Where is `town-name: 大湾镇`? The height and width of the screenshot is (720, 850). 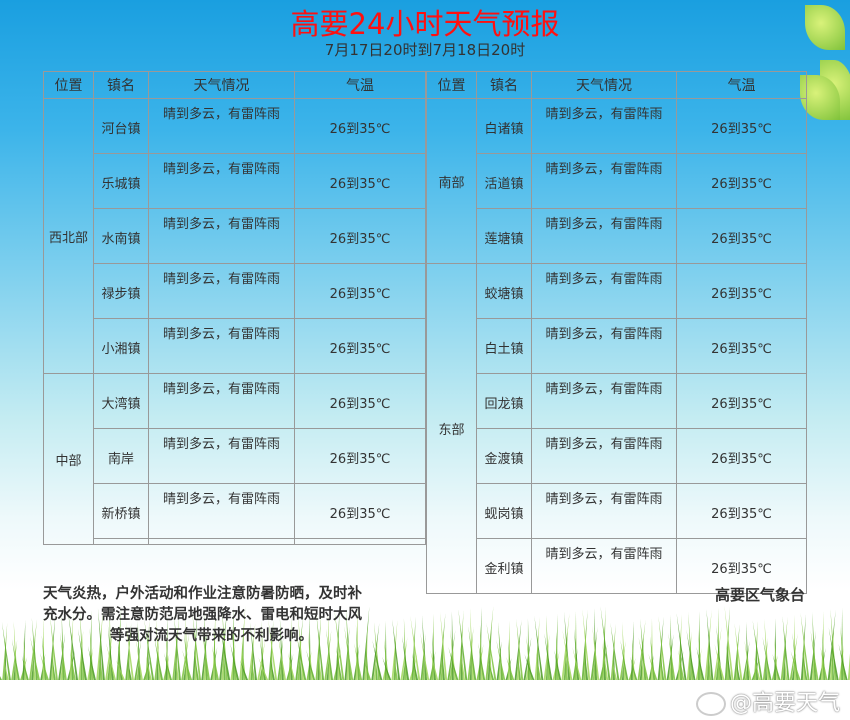 town-name: 大湾镇 is located at coordinates (121, 401).